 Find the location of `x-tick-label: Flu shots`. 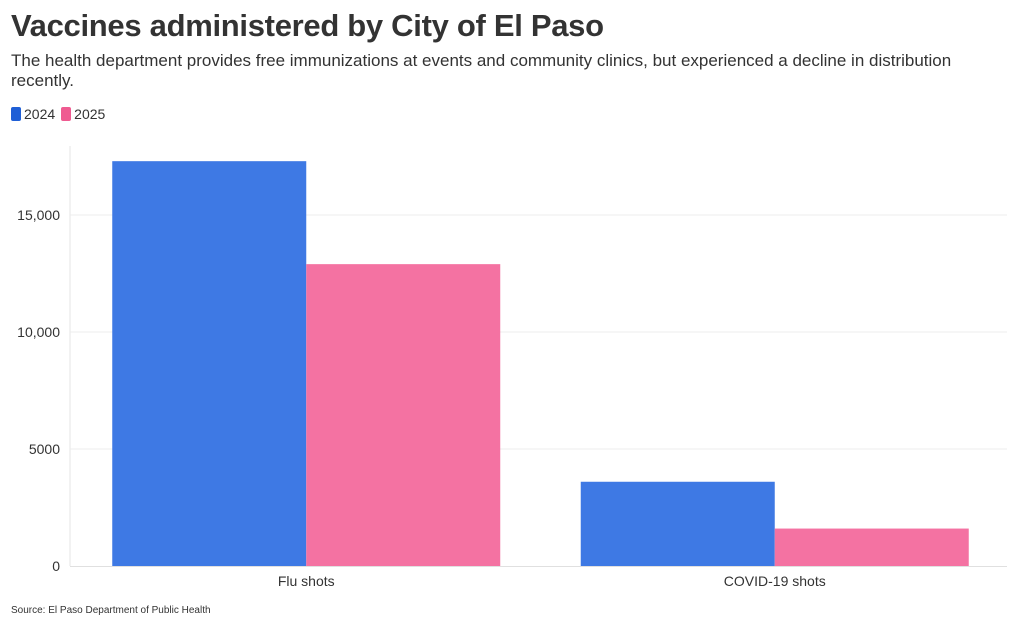

x-tick-label: Flu shots is located at coordinates (306, 581).